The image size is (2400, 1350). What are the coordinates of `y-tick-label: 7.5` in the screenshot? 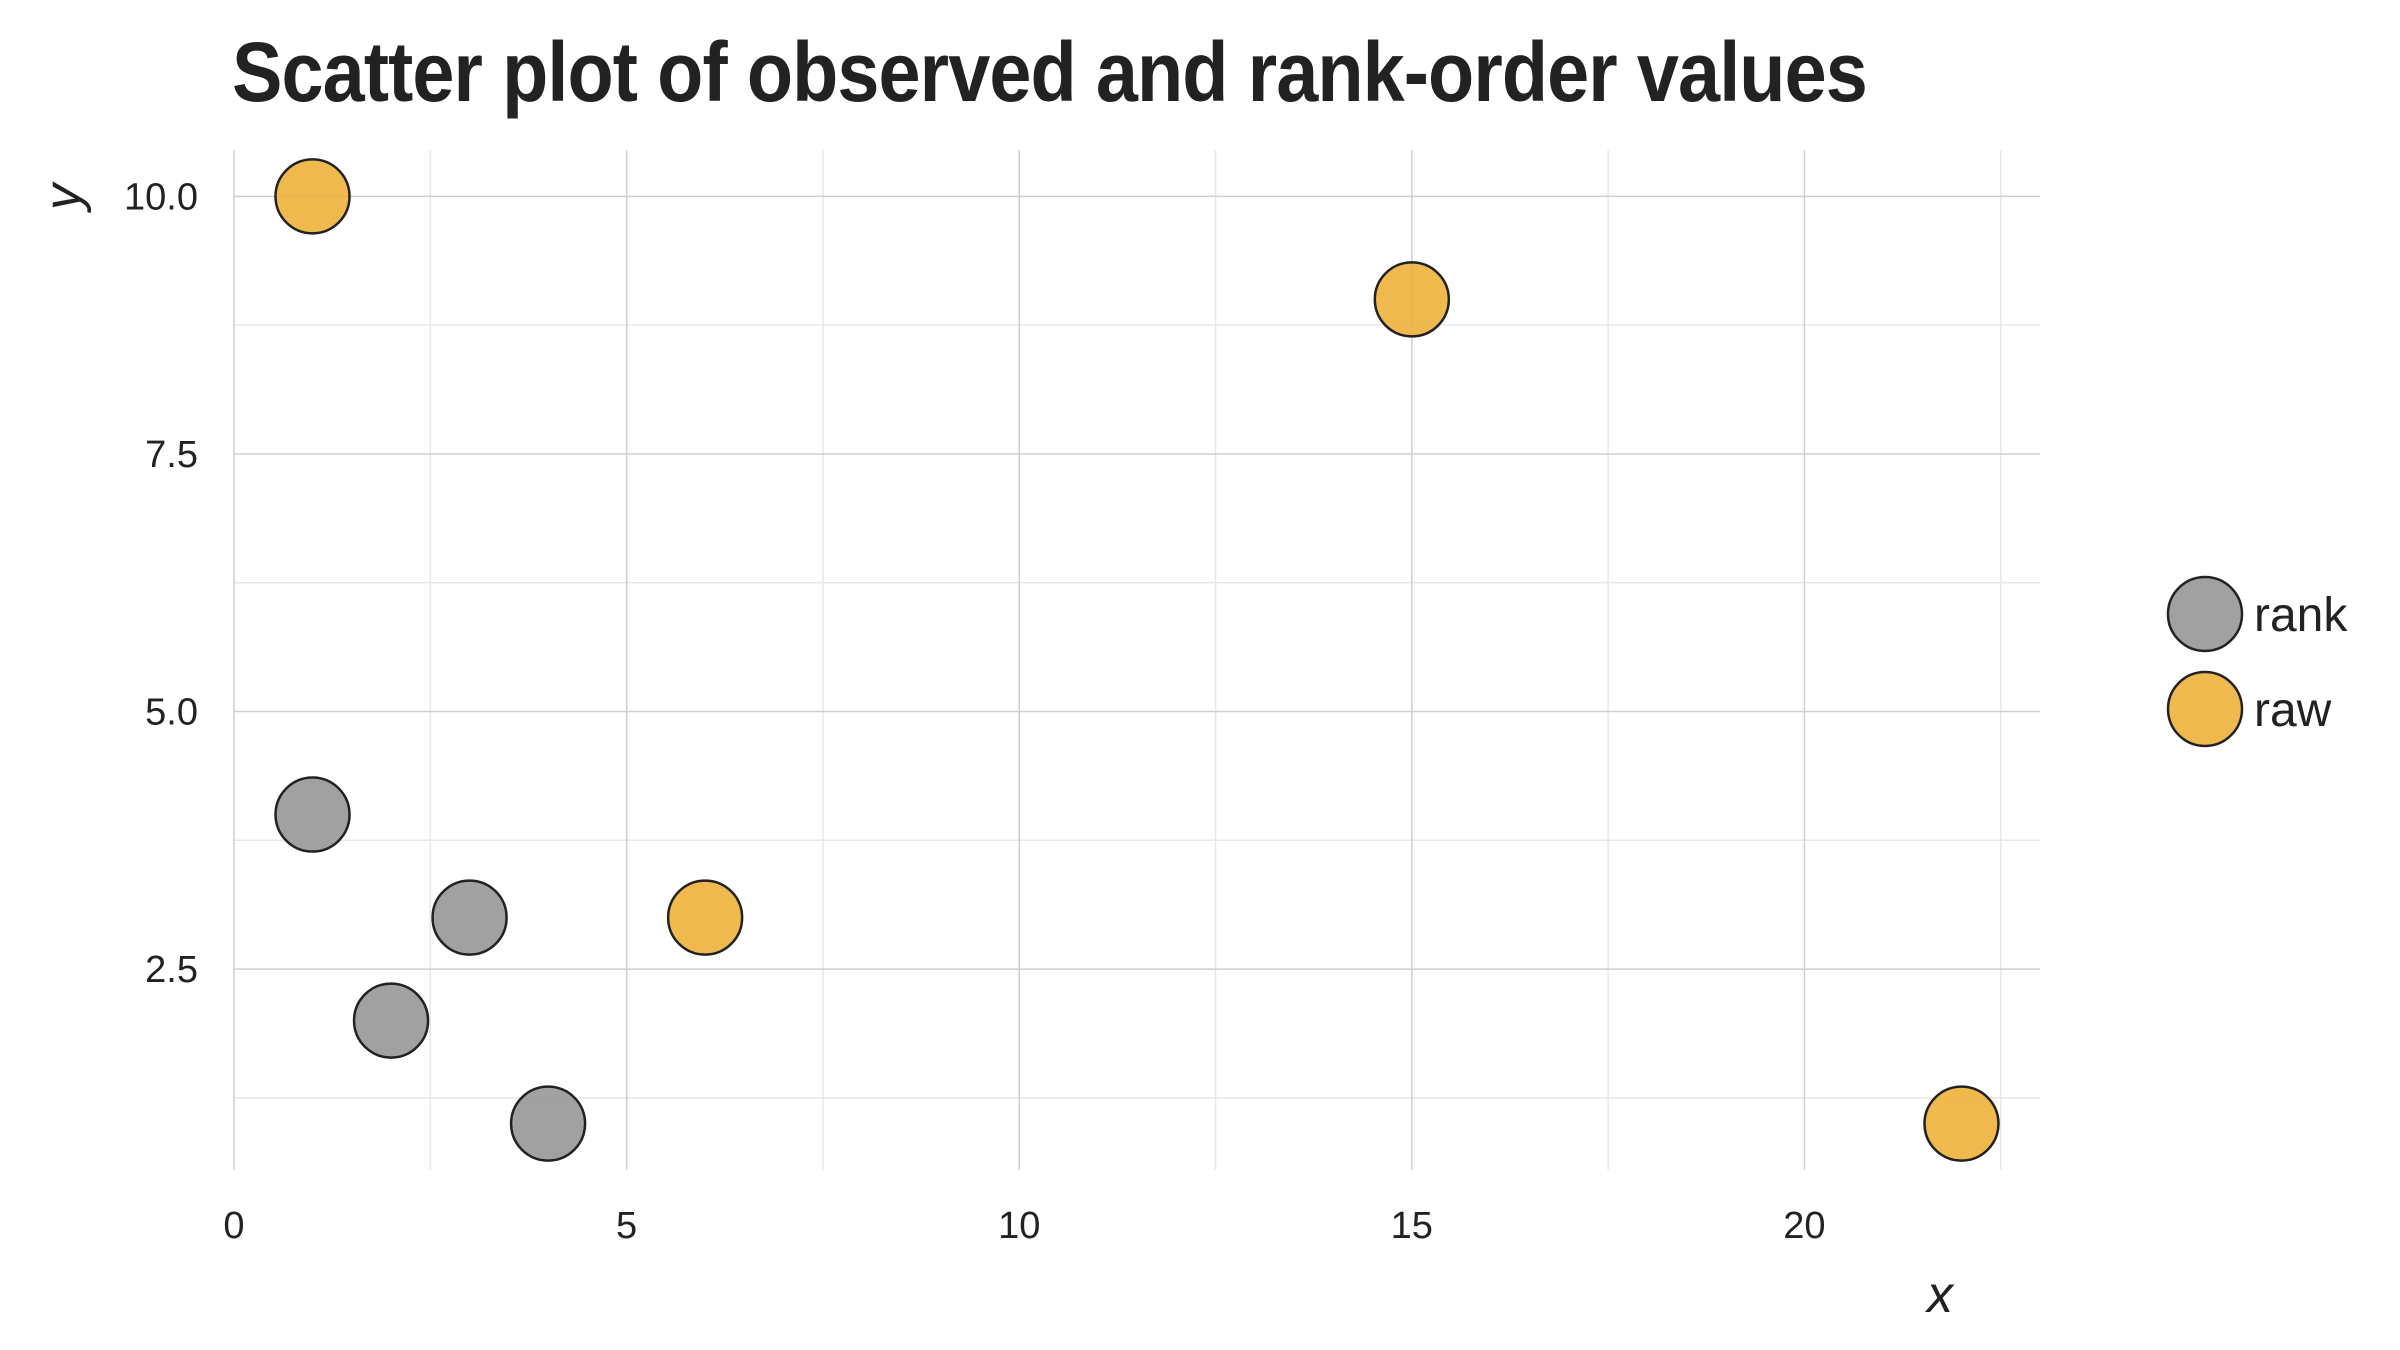 It's located at (171, 455).